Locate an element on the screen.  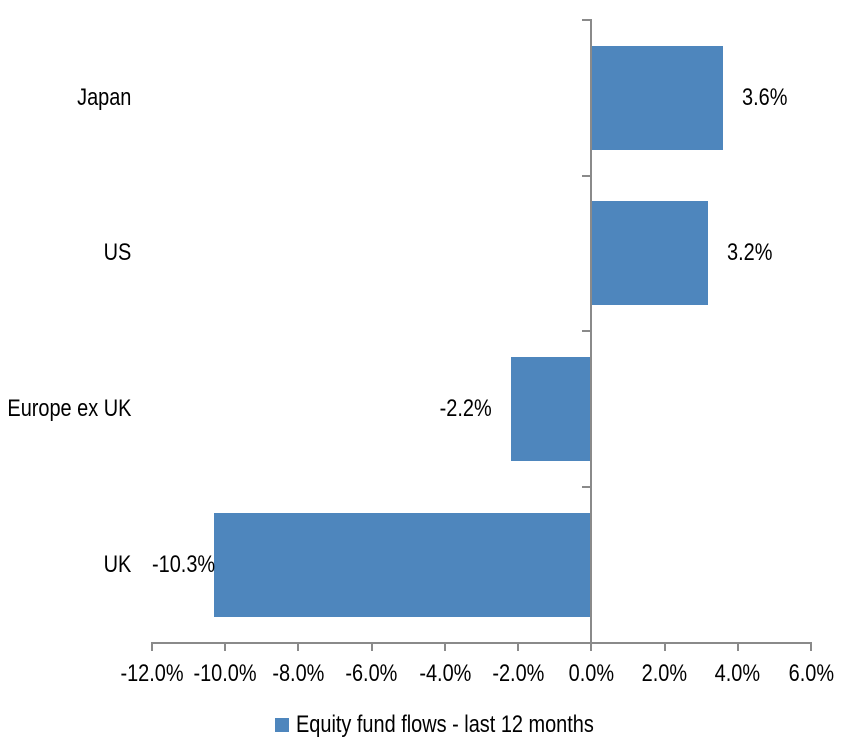
x-axis-tick-label: -12.0% is located at coordinates (152, 674).